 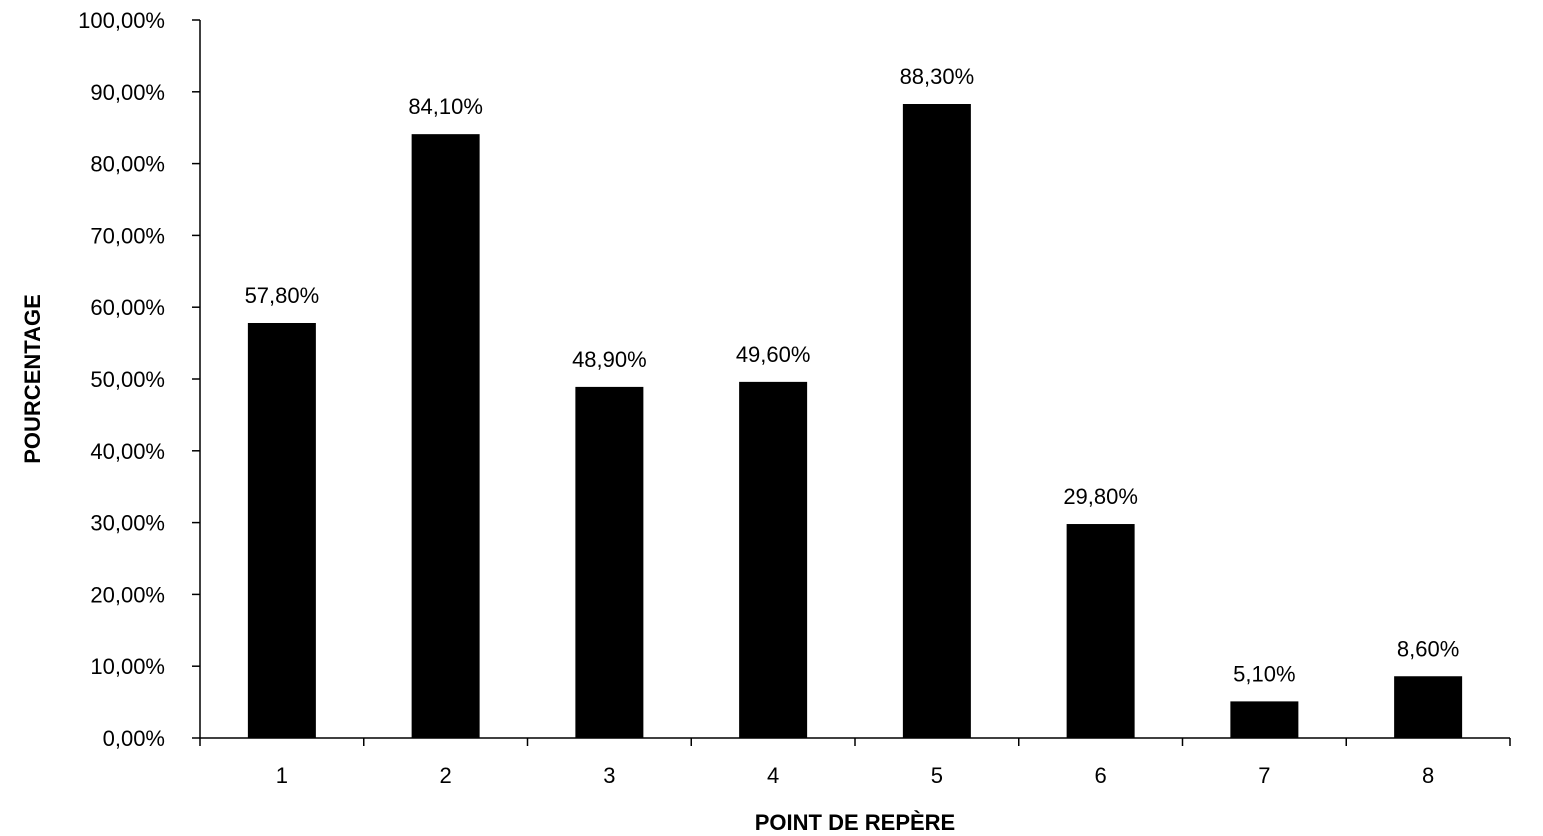 What do you see at coordinates (282, 295) in the screenshot?
I see `data-label-1: 57,80%` at bounding box center [282, 295].